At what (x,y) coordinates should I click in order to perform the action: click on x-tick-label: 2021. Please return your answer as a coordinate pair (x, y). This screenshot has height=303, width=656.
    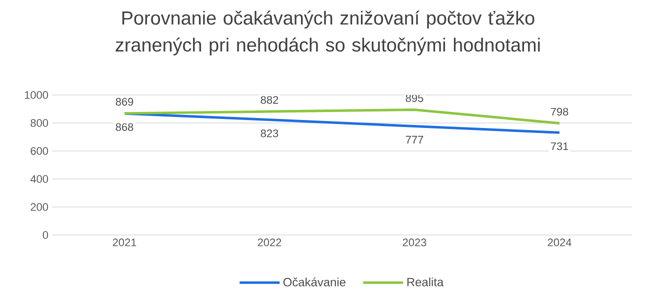
    Looking at the image, I should click on (124, 242).